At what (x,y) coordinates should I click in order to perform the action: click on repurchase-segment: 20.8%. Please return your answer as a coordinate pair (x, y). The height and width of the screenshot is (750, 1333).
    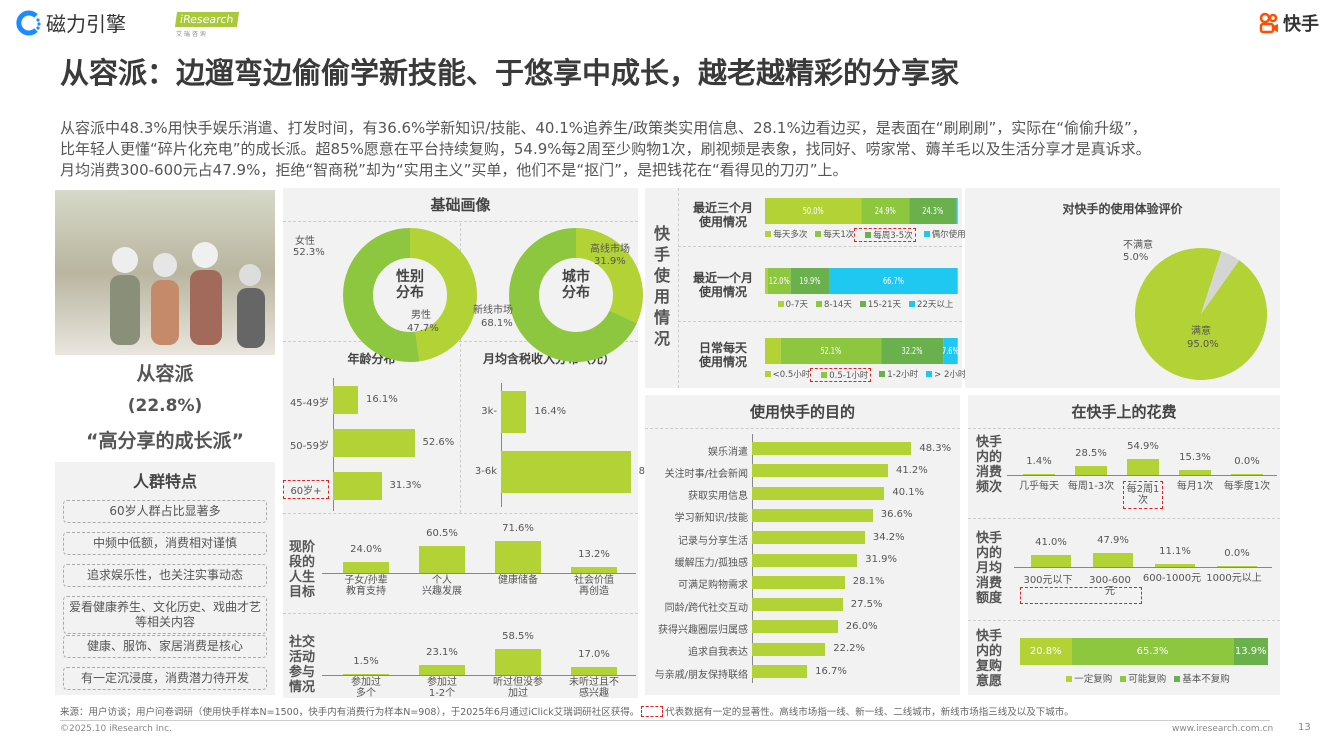
    Looking at the image, I should click on (1046, 651).